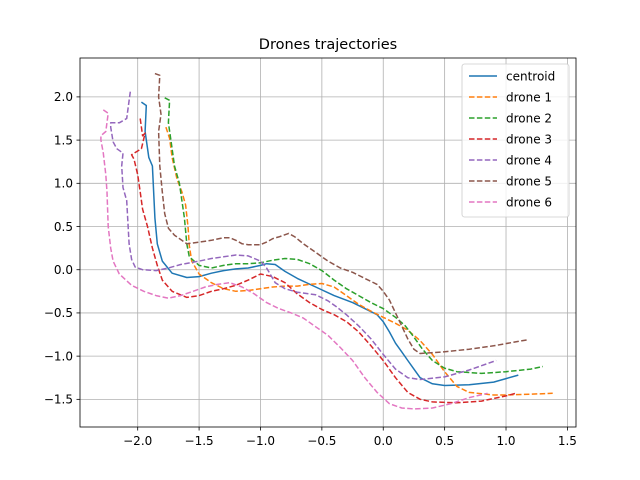 The height and width of the screenshot is (480, 640). Describe the element at coordinates (529, 118) in the screenshot. I see `legend-label: drone 2` at that location.